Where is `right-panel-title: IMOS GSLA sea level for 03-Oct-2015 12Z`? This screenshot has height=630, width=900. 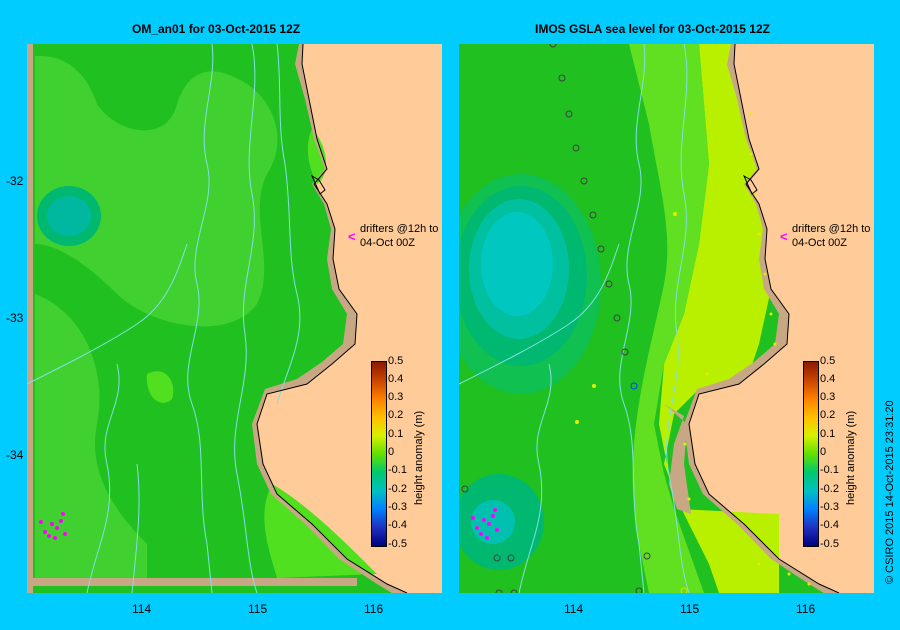
right-panel-title: IMOS GSLA sea level for 03-Oct-2015 12Z is located at coordinates (652, 29).